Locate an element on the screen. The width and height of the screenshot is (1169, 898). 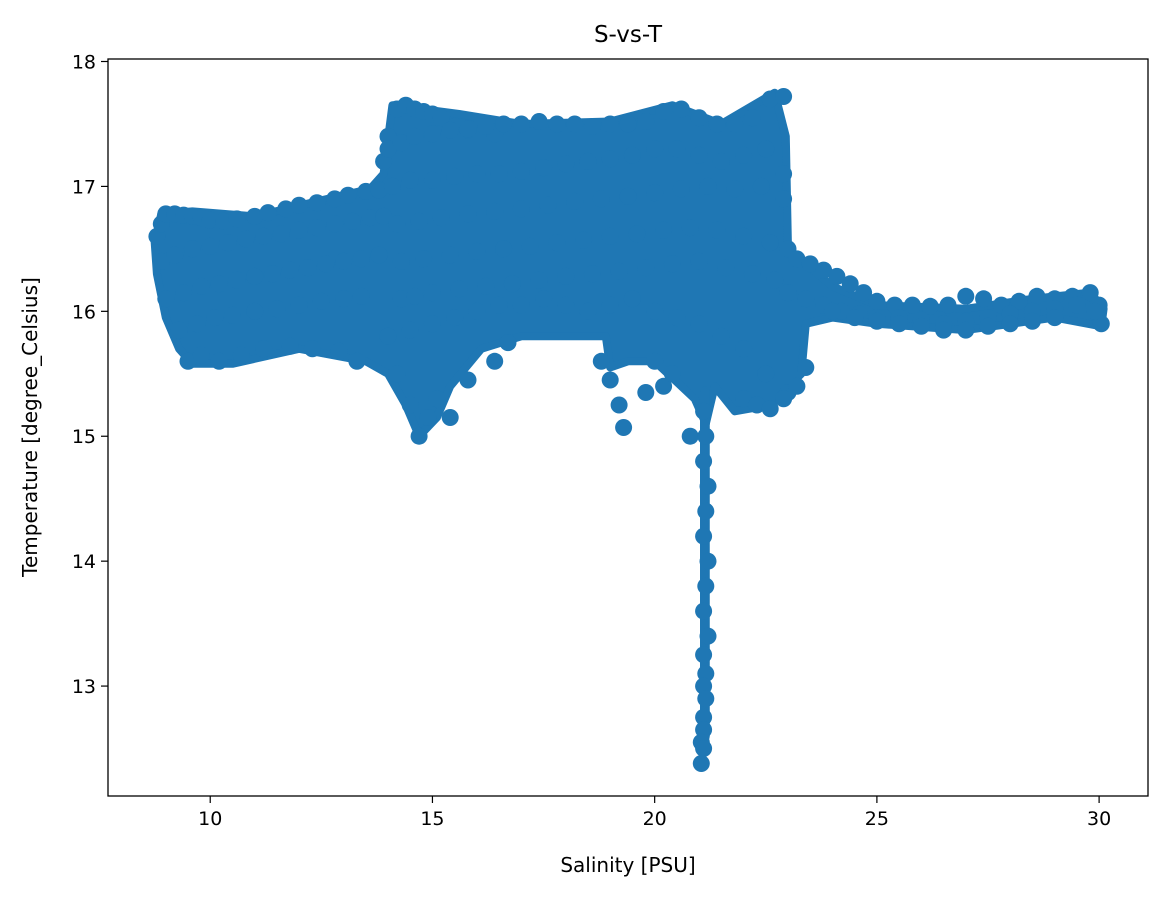
y-tick-label: 17 is located at coordinates (84, 187).